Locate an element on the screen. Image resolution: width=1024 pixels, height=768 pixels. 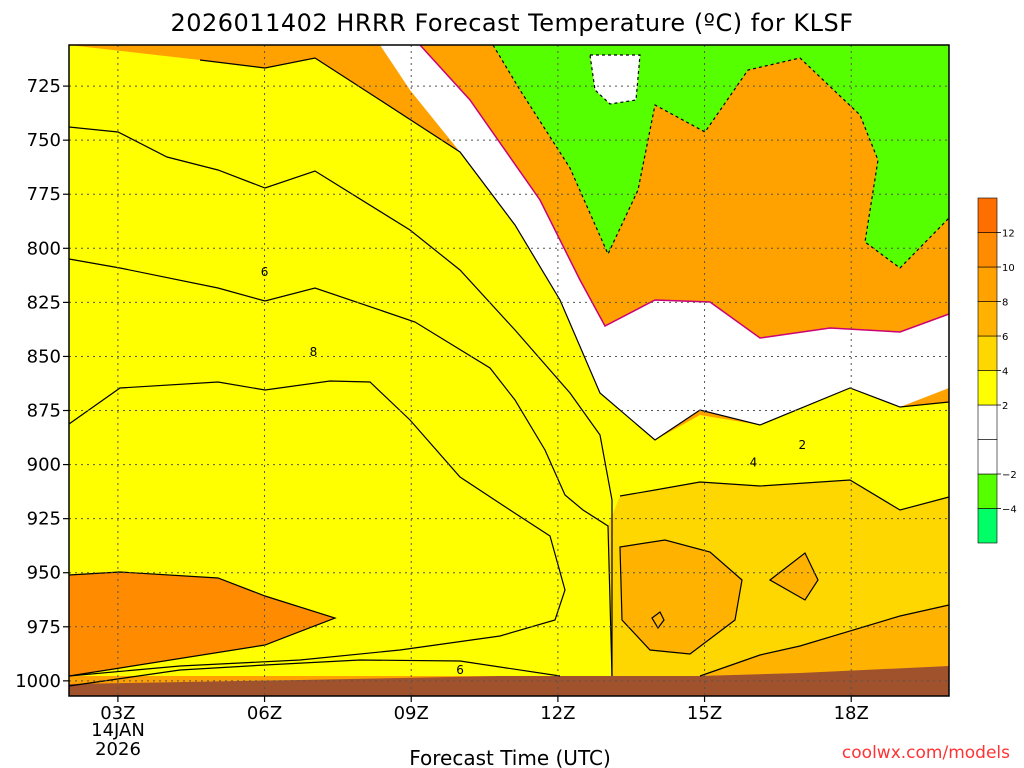
contour-label-0: 6 is located at coordinates (265, 272).